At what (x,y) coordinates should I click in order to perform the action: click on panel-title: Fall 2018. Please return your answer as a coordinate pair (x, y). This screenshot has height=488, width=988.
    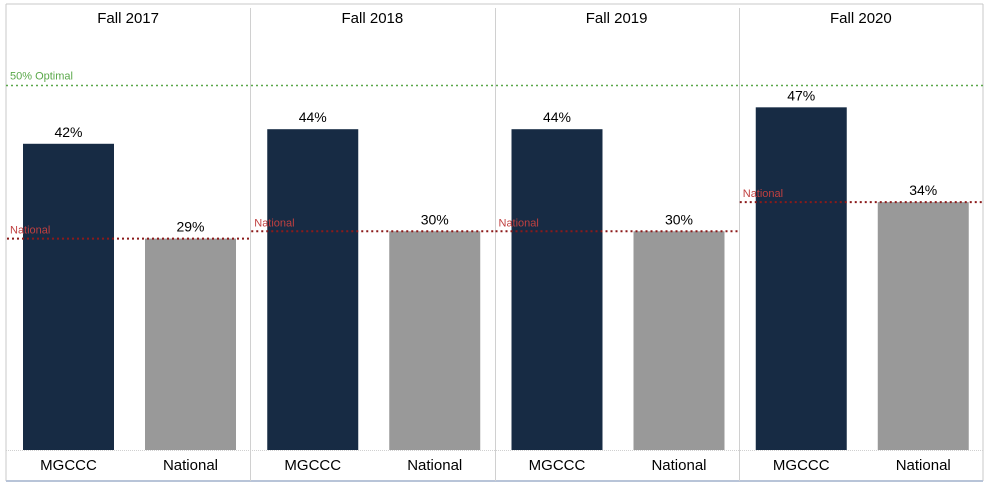
    Looking at the image, I should click on (373, 18).